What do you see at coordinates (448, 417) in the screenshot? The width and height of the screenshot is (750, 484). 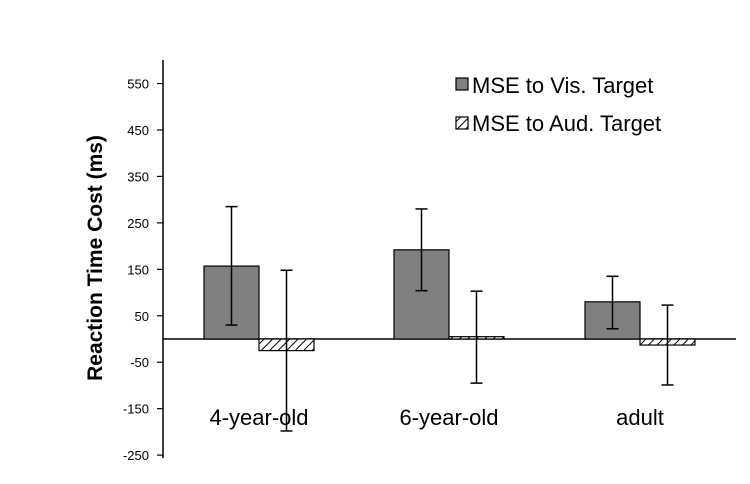 I see `category-label: 6-year-old` at bounding box center [448, 417].